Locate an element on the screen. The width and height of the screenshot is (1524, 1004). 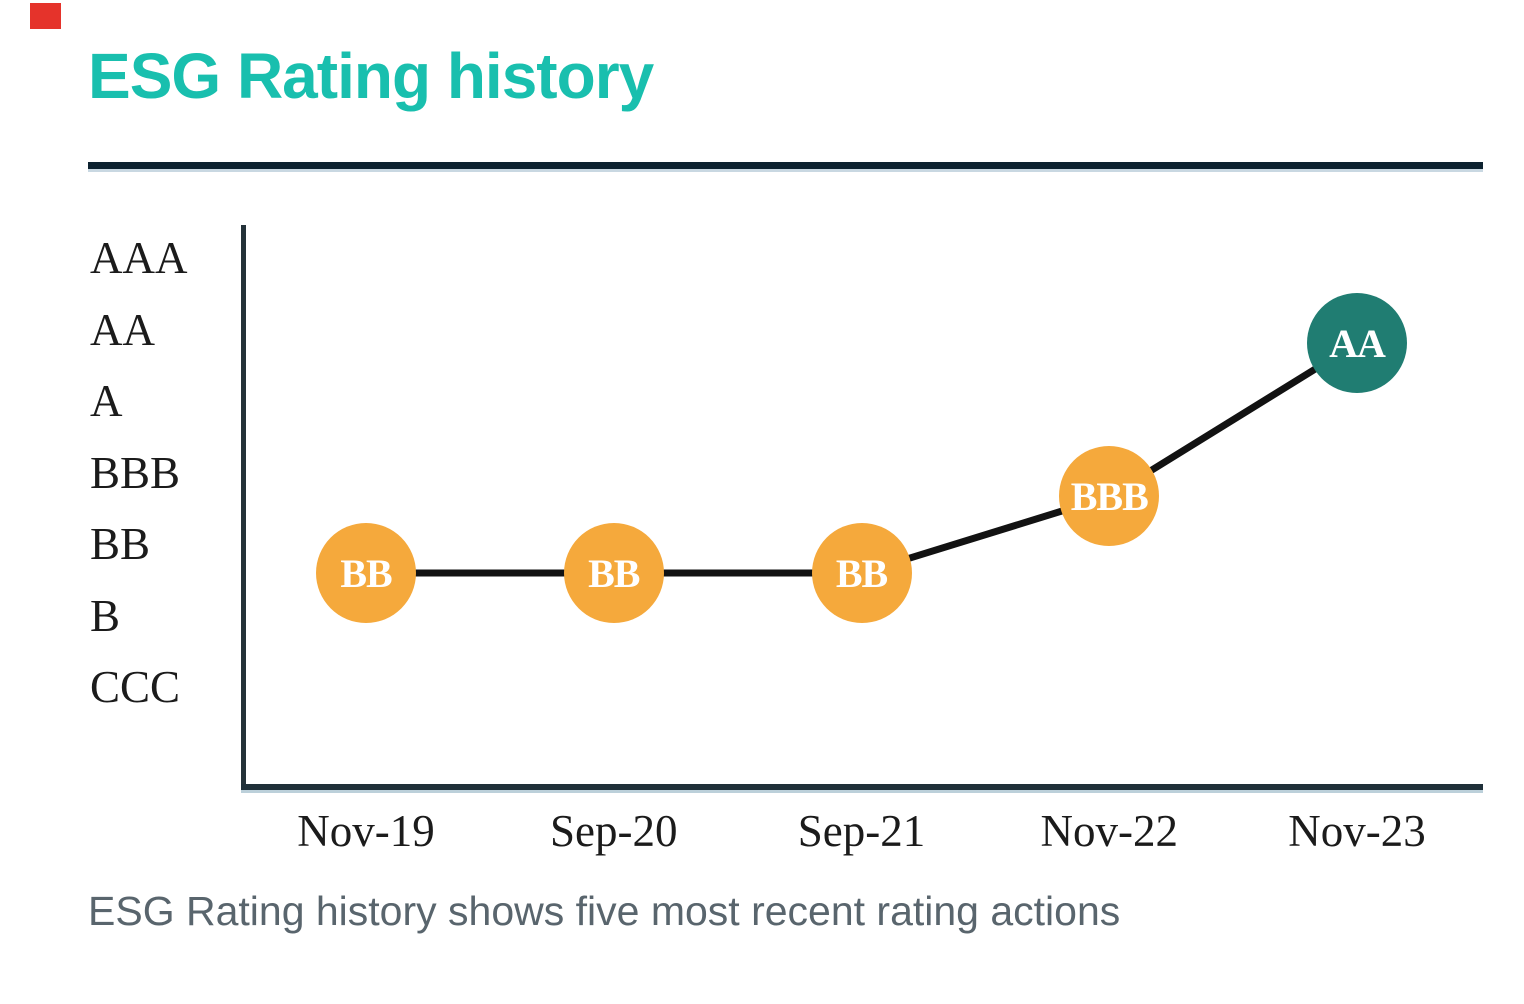
y-axis-label-A: A is located at coordinates (106, 401).